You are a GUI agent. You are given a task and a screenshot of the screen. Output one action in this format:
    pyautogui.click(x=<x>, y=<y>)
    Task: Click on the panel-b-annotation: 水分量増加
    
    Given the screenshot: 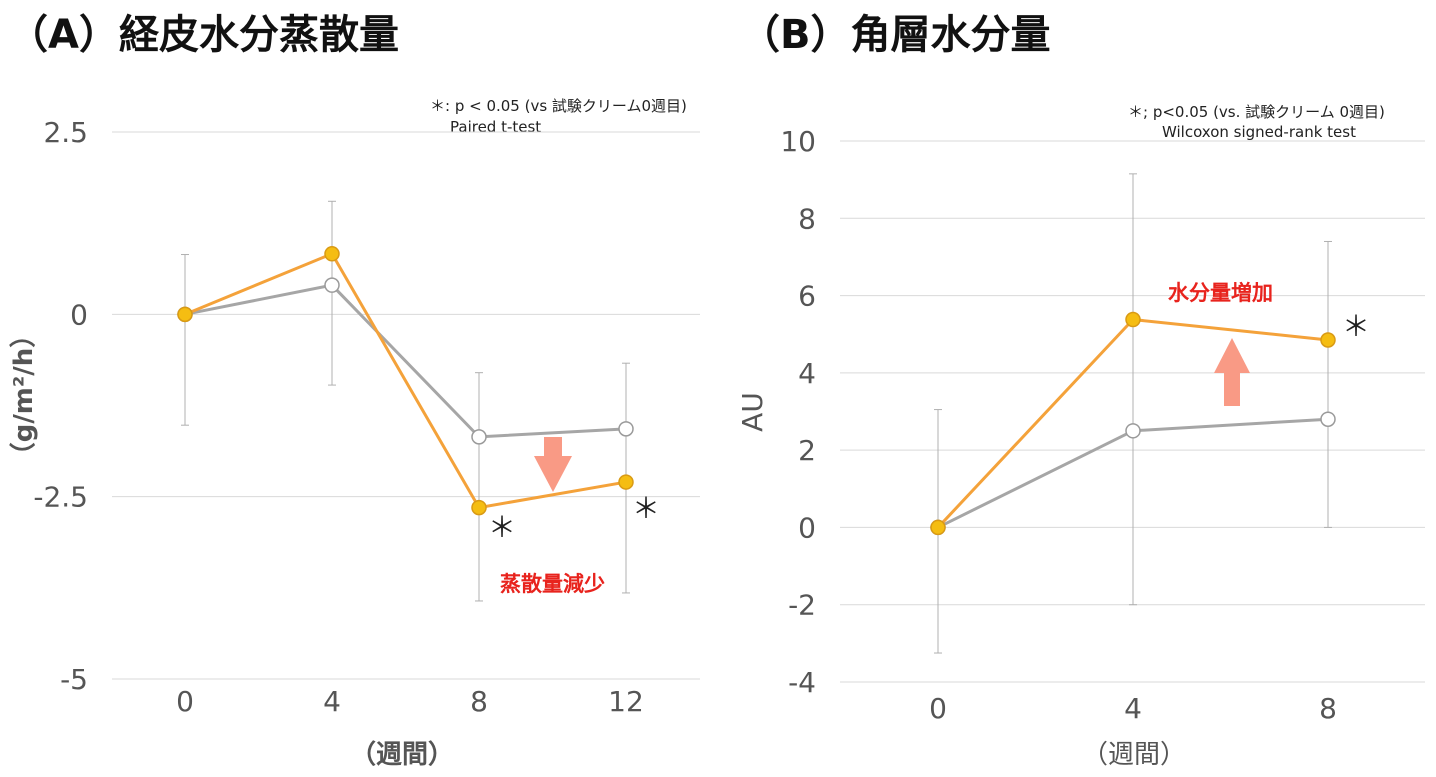 What is the action you would take?
    pyautogui.click(x=1220, y=293)
    